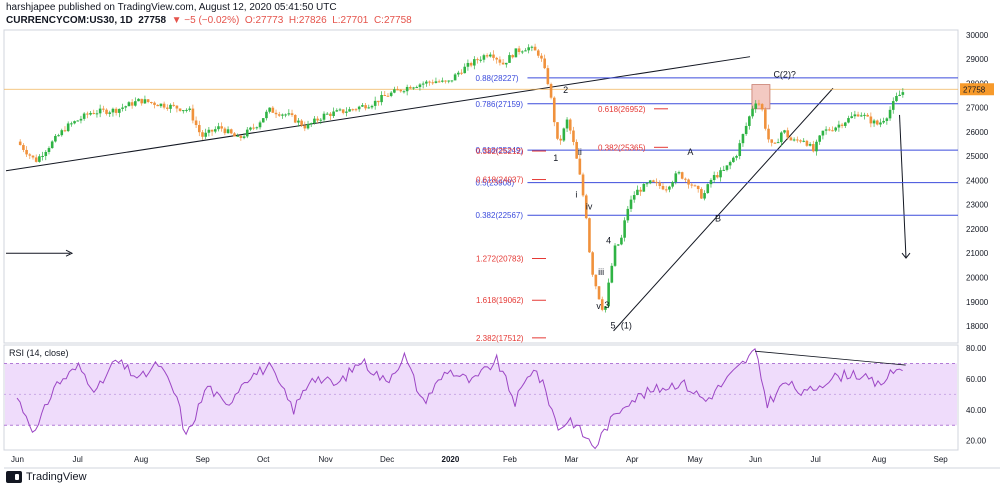 Image resolution: width=1000 pixels, height=493 pixels. Describe the element at coordinates (977, 302) in the screenshot. I see `price-tick-label: 19000` at that location.